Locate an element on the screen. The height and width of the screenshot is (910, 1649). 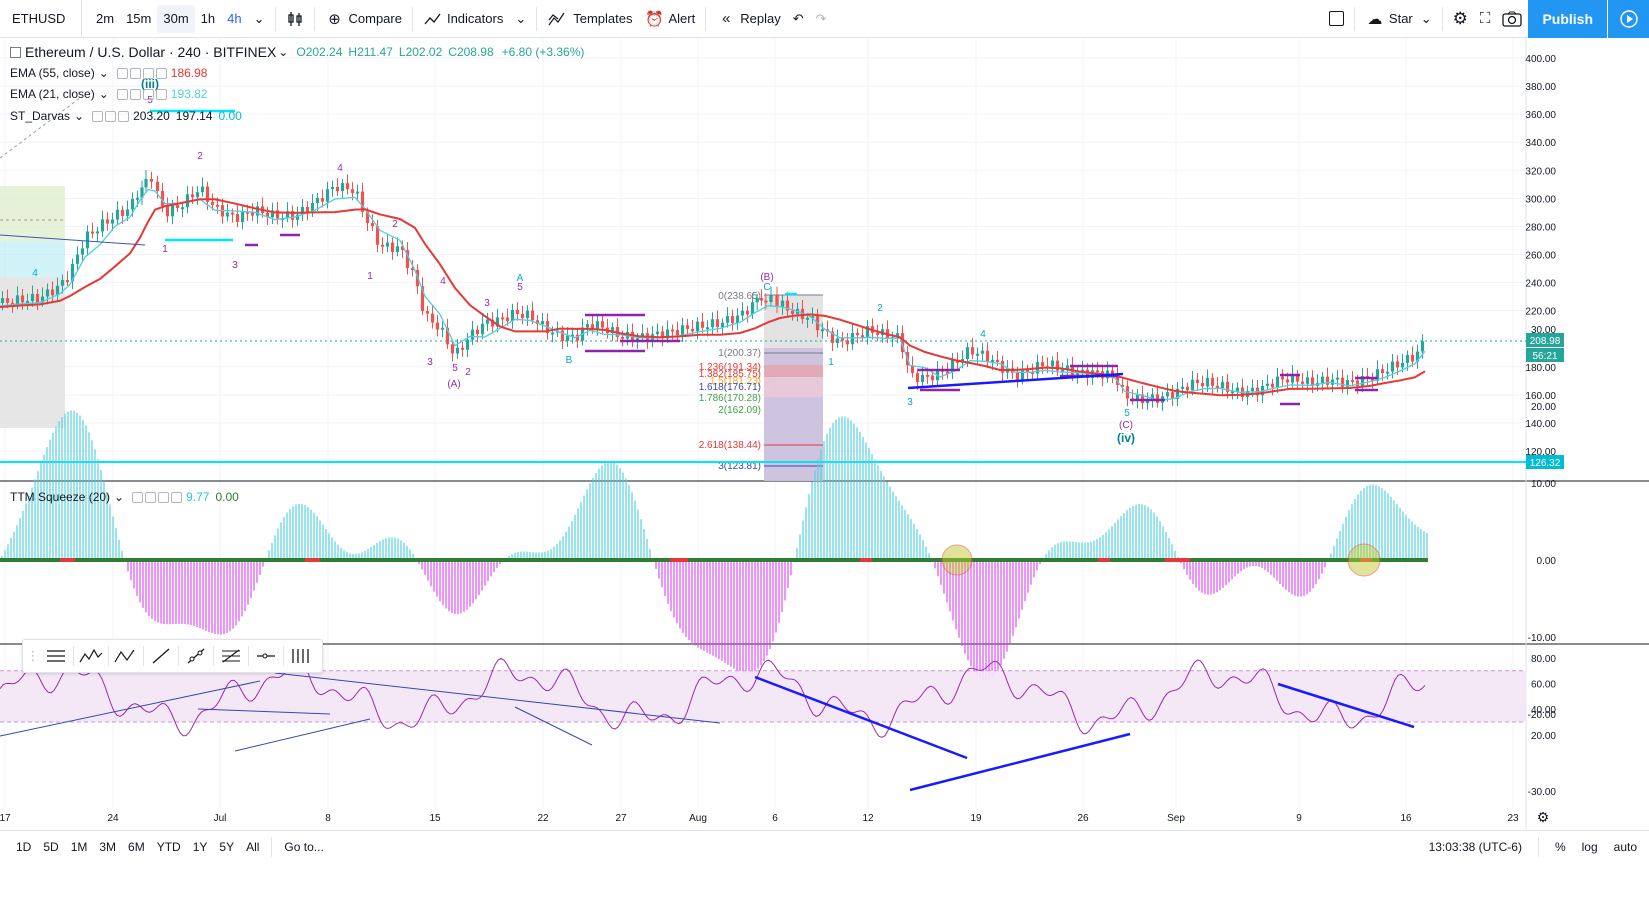
darvas-label: ST_Darvas is located at coordinates (40, 116).